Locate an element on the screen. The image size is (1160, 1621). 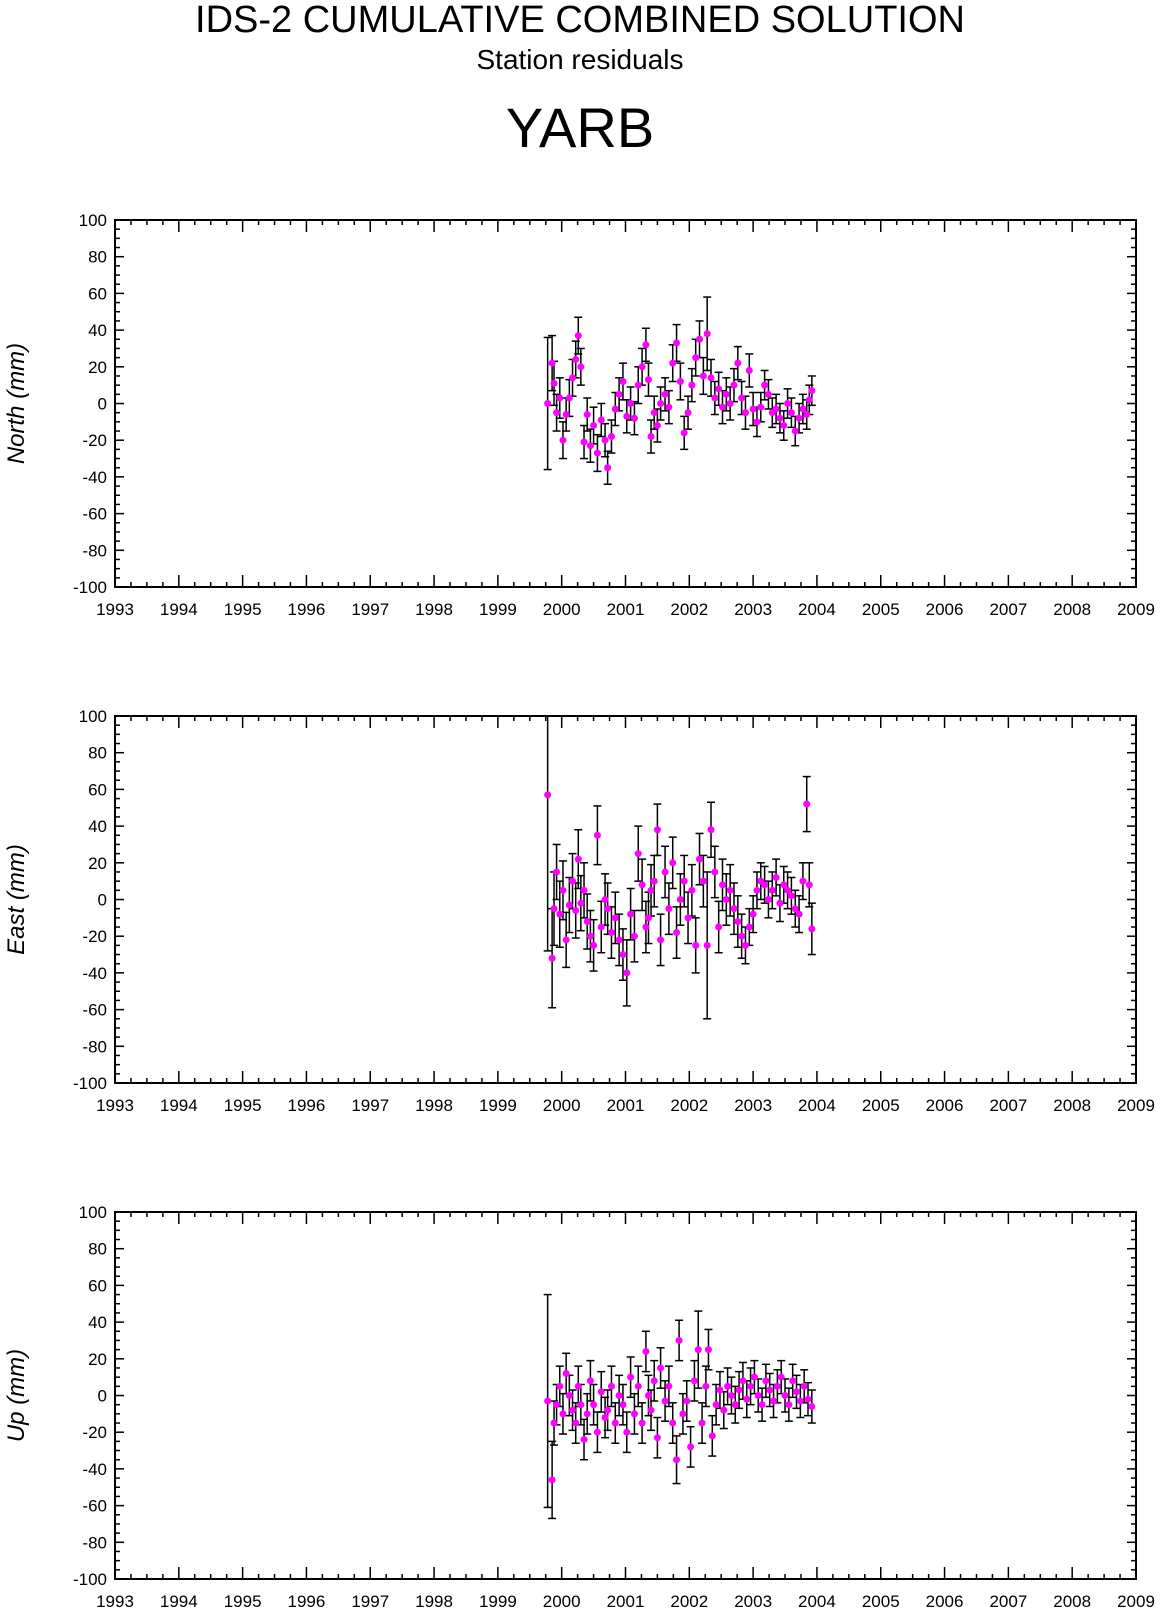
north-x-tick-label: 1997 is located at coordinates (370, 609).